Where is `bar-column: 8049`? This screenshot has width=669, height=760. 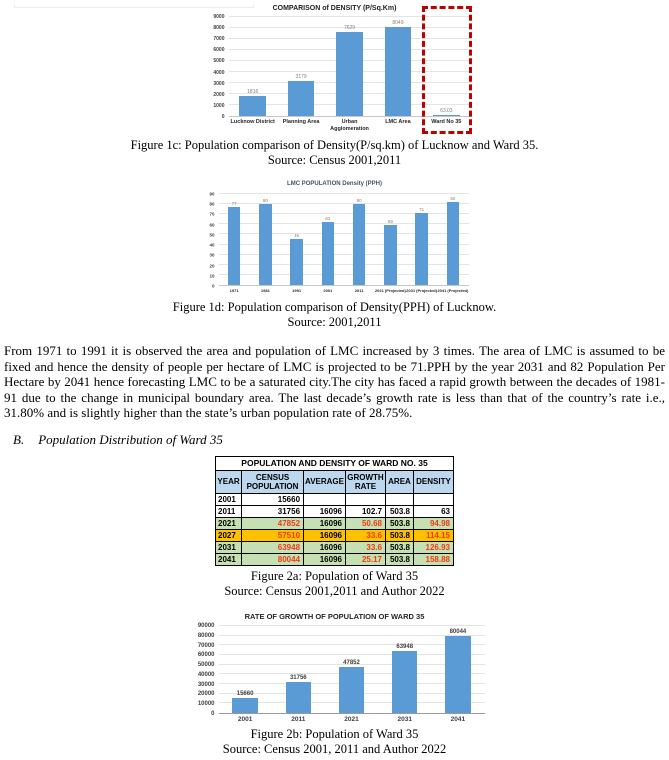
bar-column: 8049 is located at coordinates (398, 66).